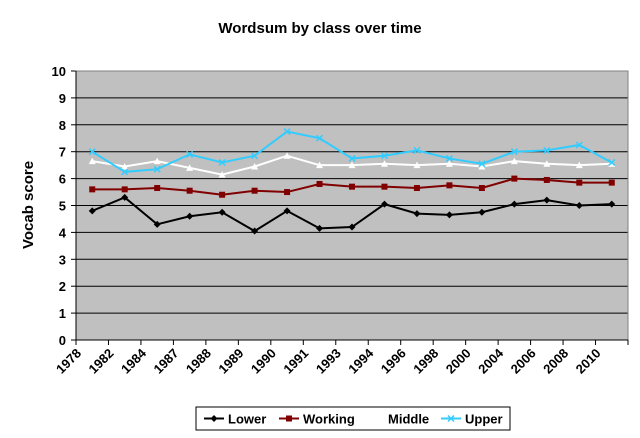  Describe the element at coordinates (62, 125) in the screenshot. I see `y-tick-label: 8` at that location.